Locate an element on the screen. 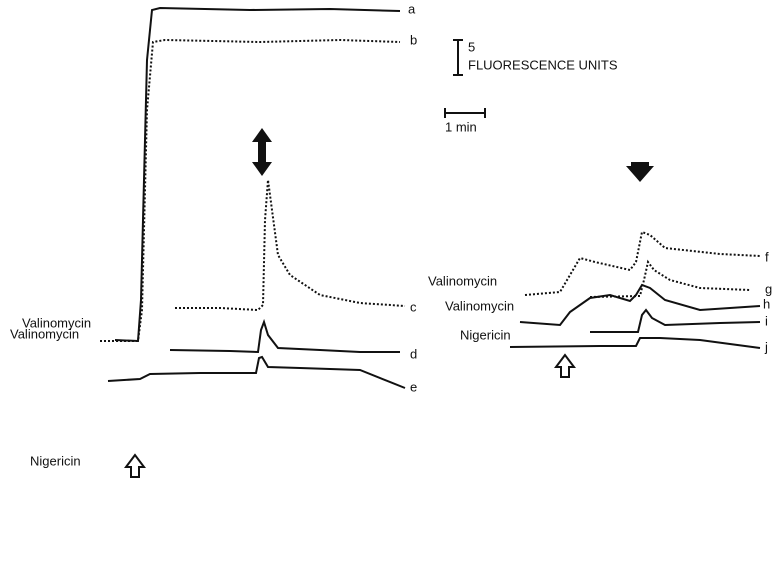 Image resolution: width=774 pixels, height=561 pixels. scale-value: 5 is located at coordinates (471, 46).